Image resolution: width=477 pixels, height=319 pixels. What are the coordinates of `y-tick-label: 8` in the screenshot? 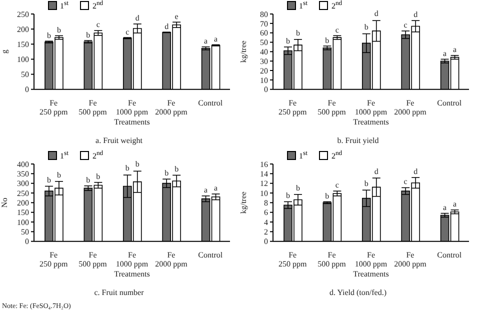 It's located at (266, 203).